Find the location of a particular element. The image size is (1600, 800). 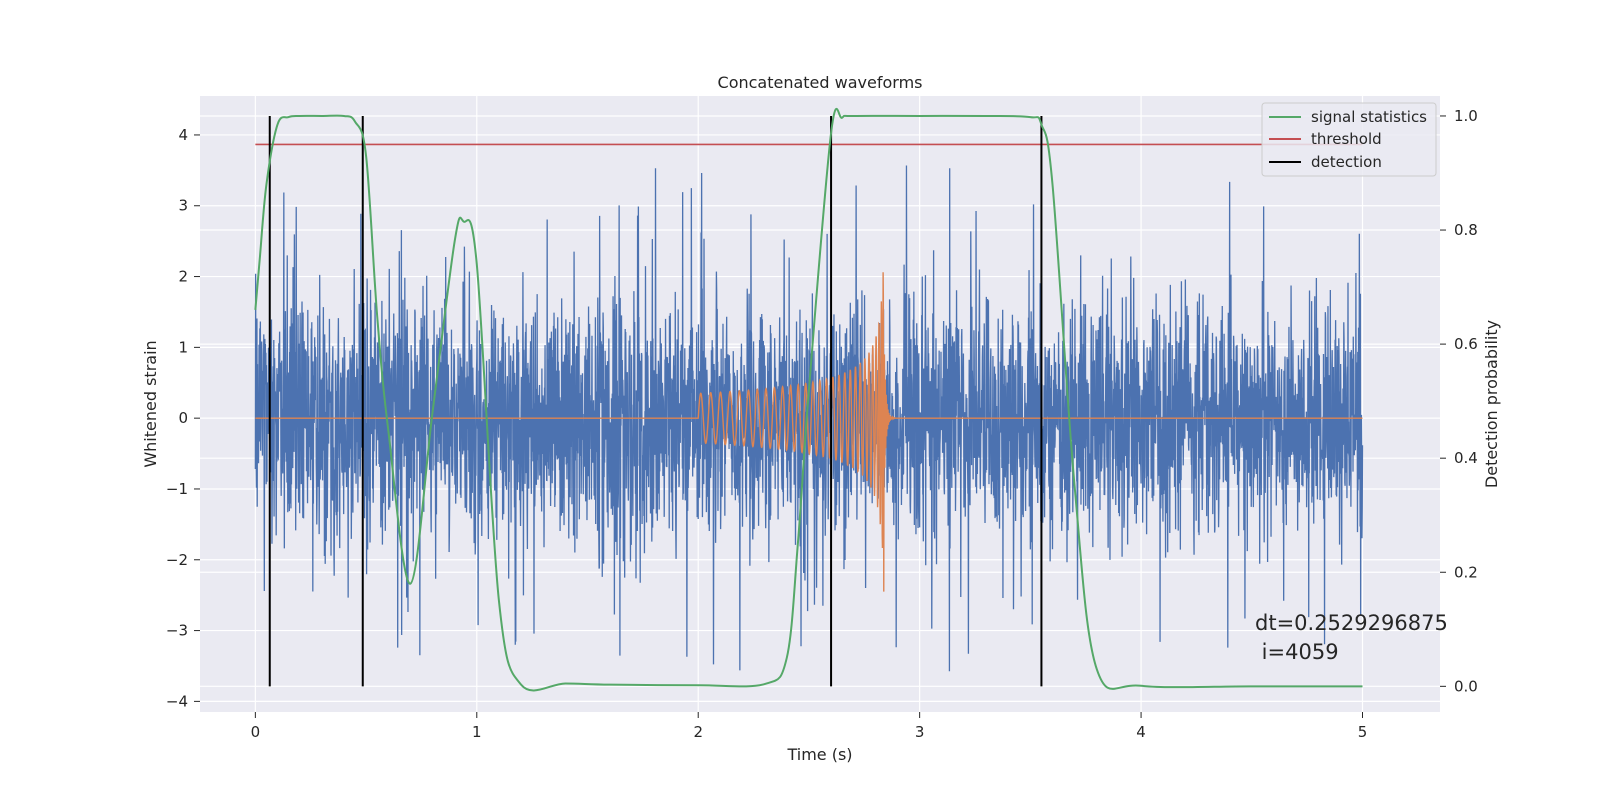

chart-title: Concatenated waveforms is located at coordinates (820, 82).